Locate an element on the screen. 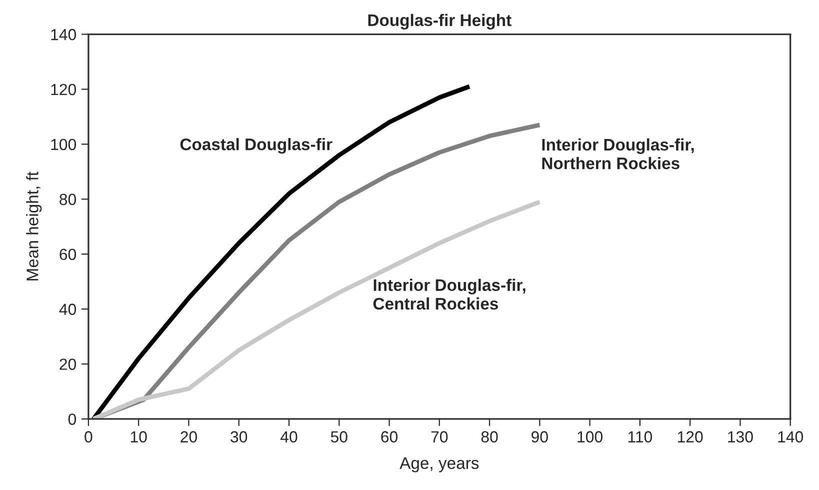  series-label: Coastal Douglas-fir is located at coordinates (256, 146).